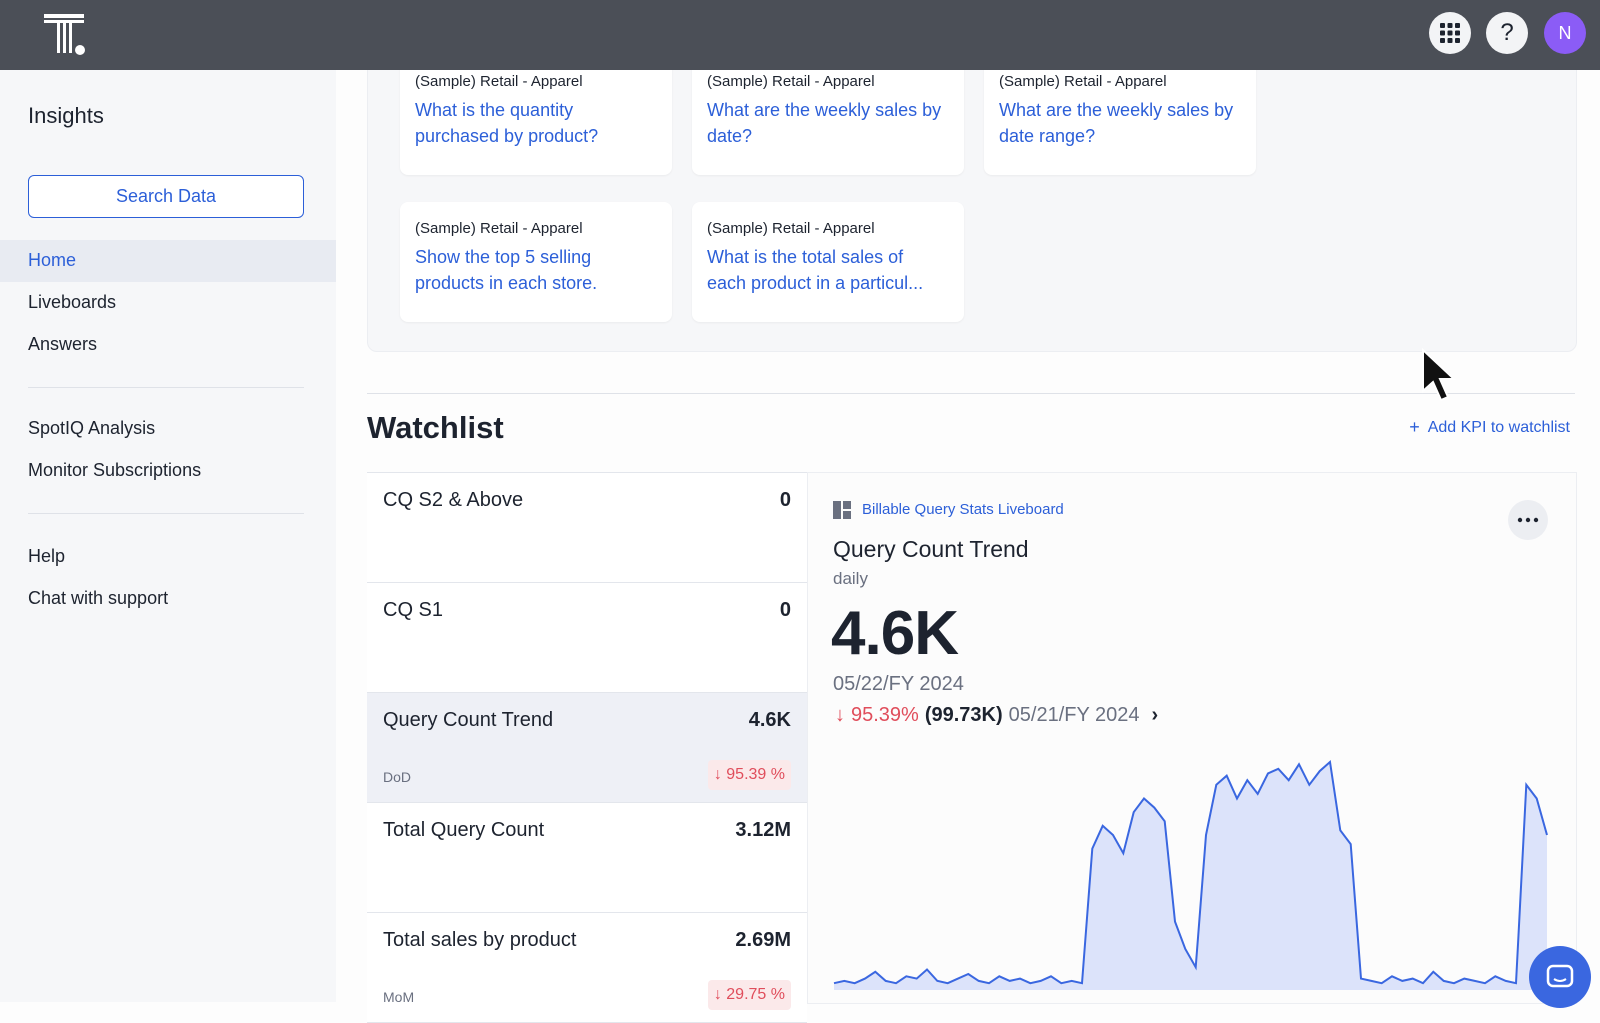  Describe the element at coordinates (963, 509) in the screenshot. I see `kpi-source: Billable Query Stats Liveboard` at that location.